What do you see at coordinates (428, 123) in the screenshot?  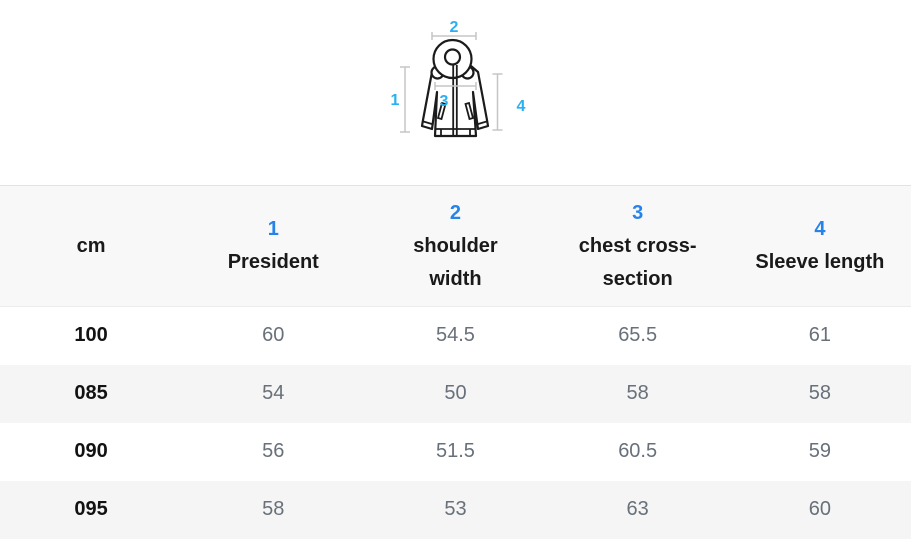 I see `cuff-line-left` at bounding box center [428, 123].